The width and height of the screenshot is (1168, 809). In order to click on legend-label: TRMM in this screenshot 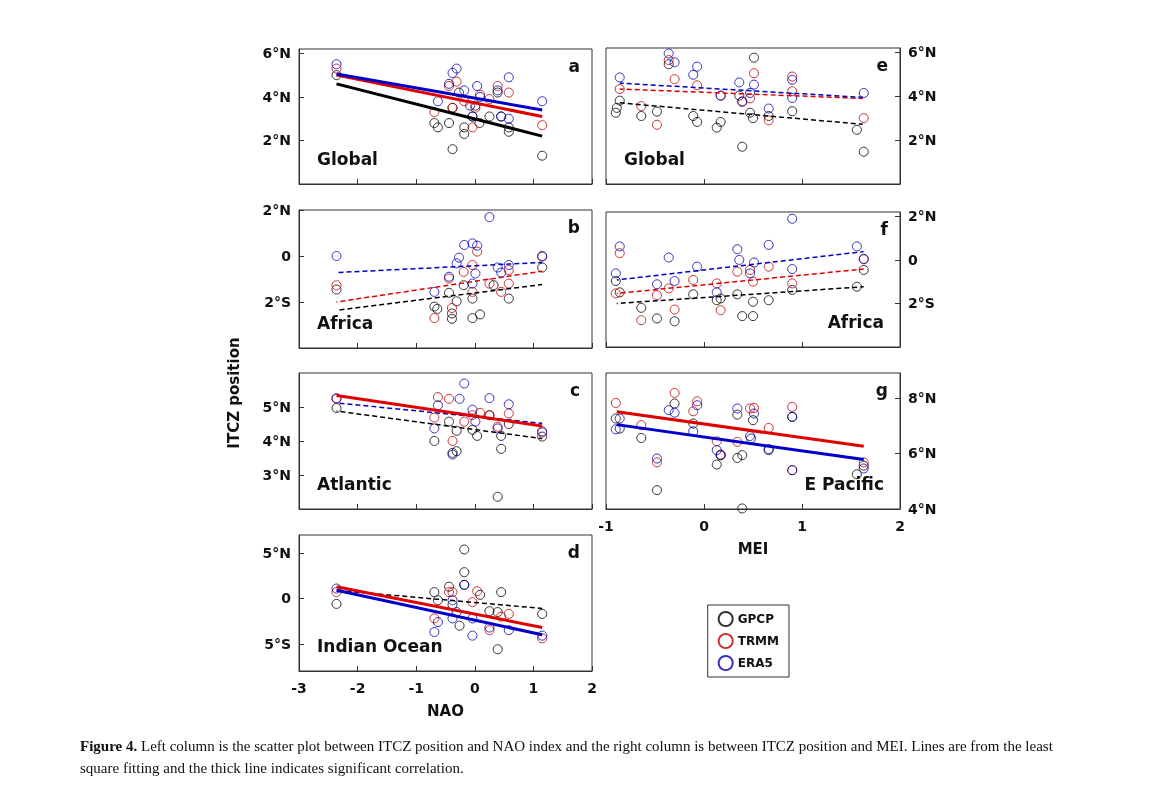, I will do `click(758, 641)`.